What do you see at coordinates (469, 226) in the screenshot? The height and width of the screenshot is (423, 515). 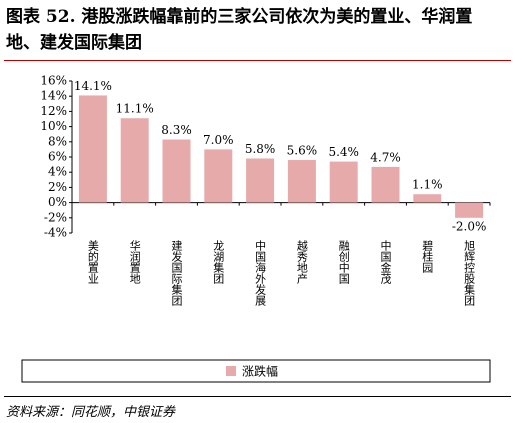 I see `value-label: -2.0%` at bounding box center [469, 226].